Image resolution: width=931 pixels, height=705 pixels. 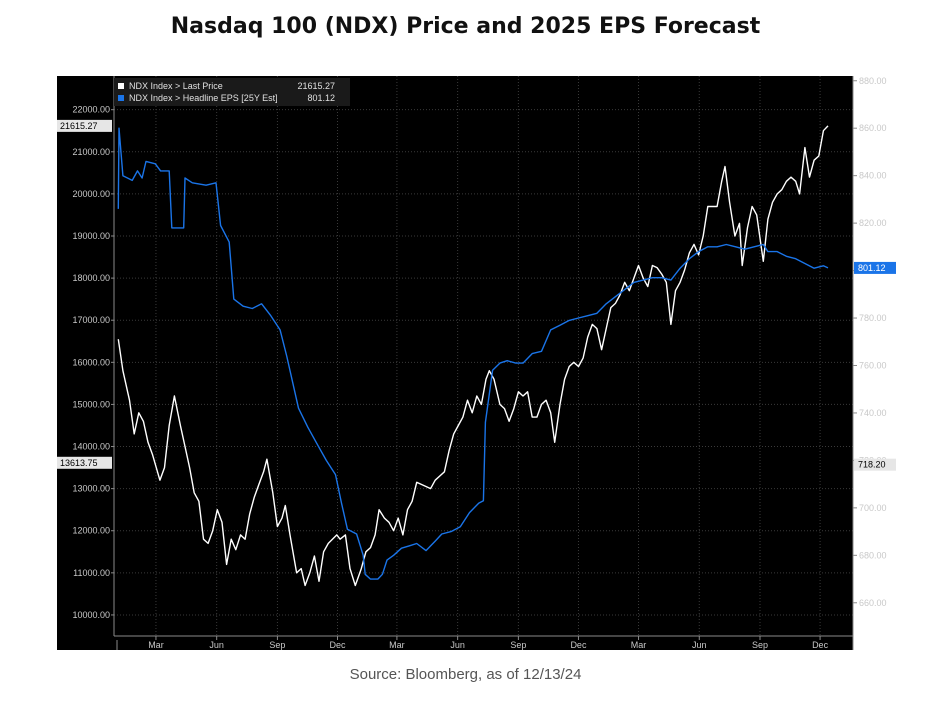 What do you see at coordinates (873, 365) in the screenshot?
I see `right-axis-tick-label: 760.00` at bounding box center [873, 365].